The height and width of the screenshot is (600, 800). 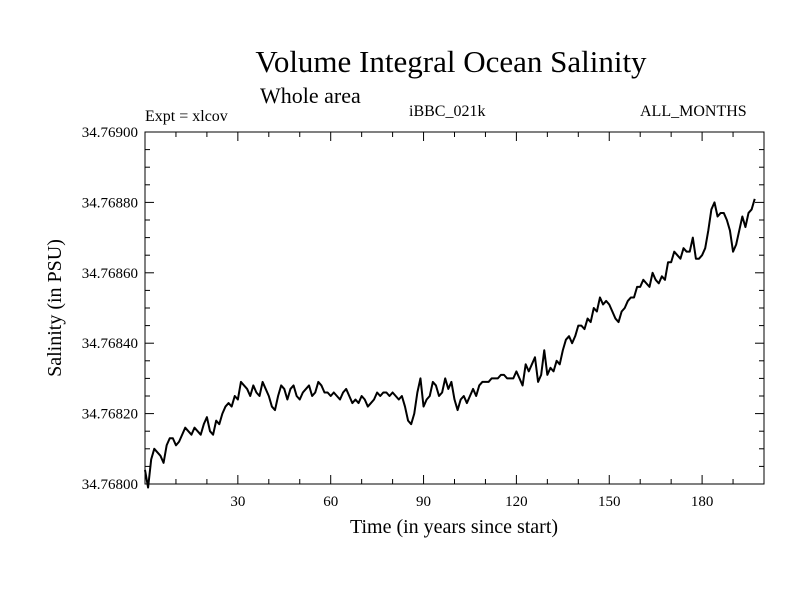 I want to click on x-tick-label: 180, so click(x=702, y=502).